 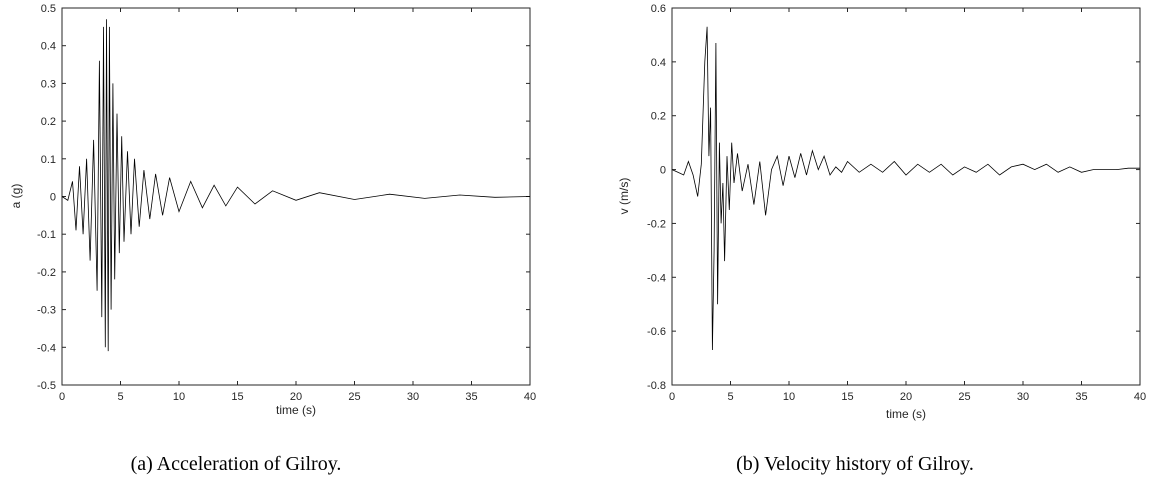 I want to click on y-tick-label: -0.1, so click(x=46, y=235).